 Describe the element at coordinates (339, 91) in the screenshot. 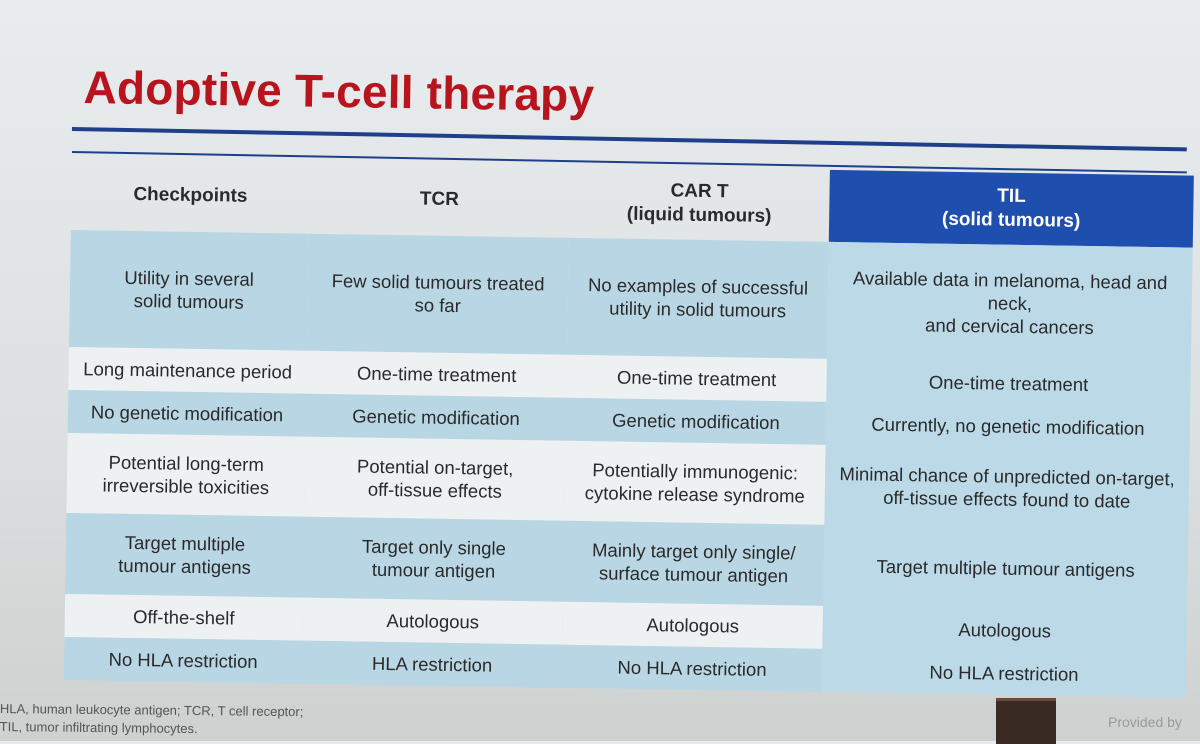

I see `slide-title: Adoptive T-cell therapy` at that location.